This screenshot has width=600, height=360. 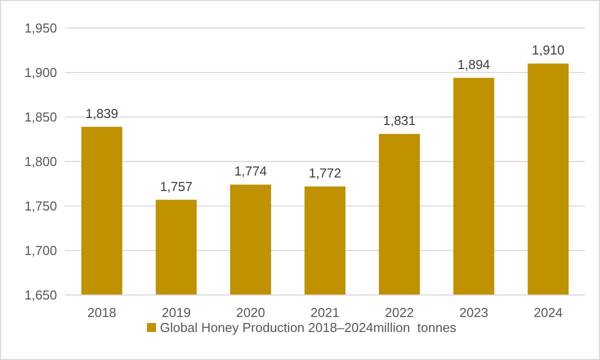 What do you see at coordinates (473, 312) in the screenshot?
I see `x-tick-label: 2023` at bounding box center [473, 312].